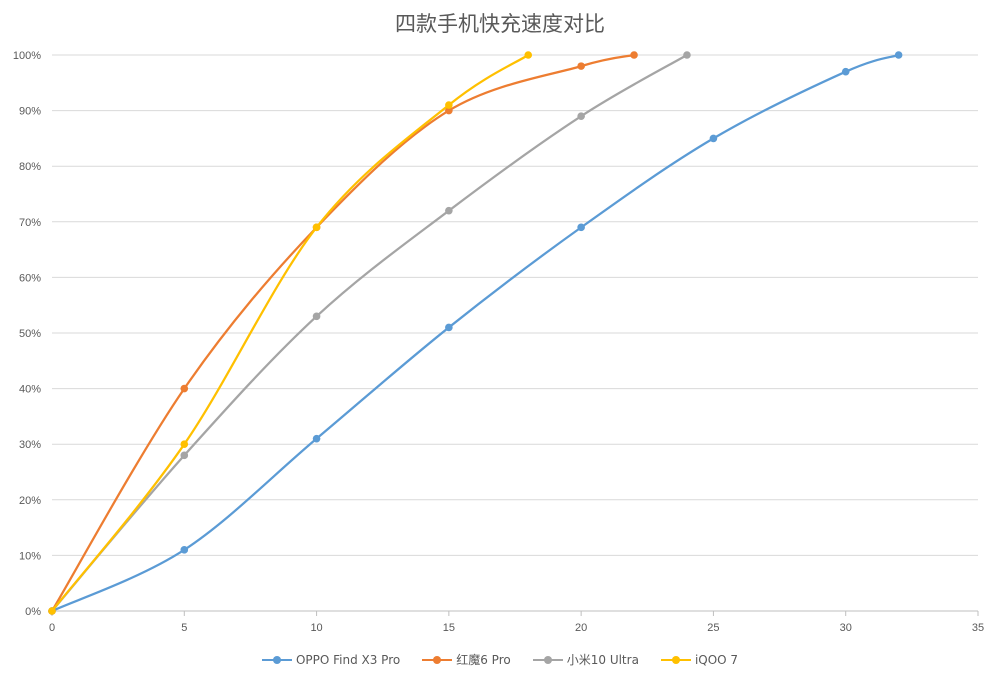 The width and height of the screenshot is (1000, 679). I want to click on y-tick-label: 10%, so click(30, 556).